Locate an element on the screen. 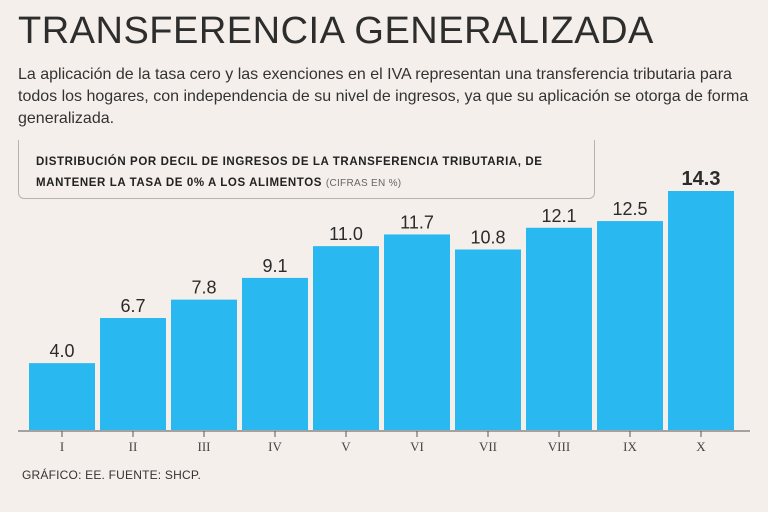 This screenshot has height=512, width=768. page-title: TRANSFERENCIA GENERALIZADA is located at coordinates (336, 31).